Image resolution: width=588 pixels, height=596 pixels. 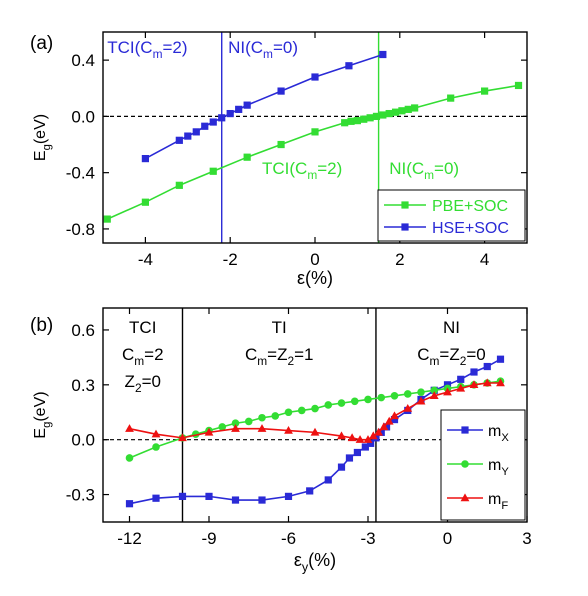 I want to click on y-tick-label: 0.6, so click(x=83, y=330).